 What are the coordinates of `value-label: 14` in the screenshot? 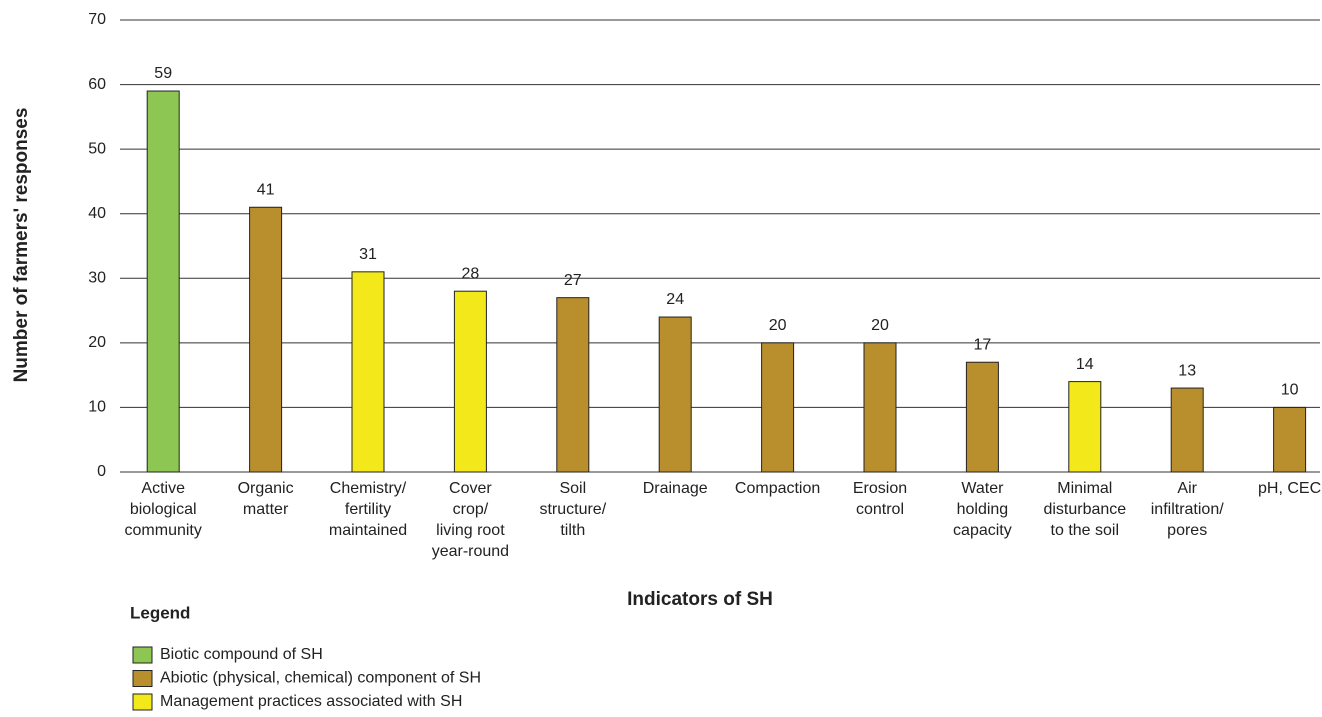 It's located at (1085, 364).